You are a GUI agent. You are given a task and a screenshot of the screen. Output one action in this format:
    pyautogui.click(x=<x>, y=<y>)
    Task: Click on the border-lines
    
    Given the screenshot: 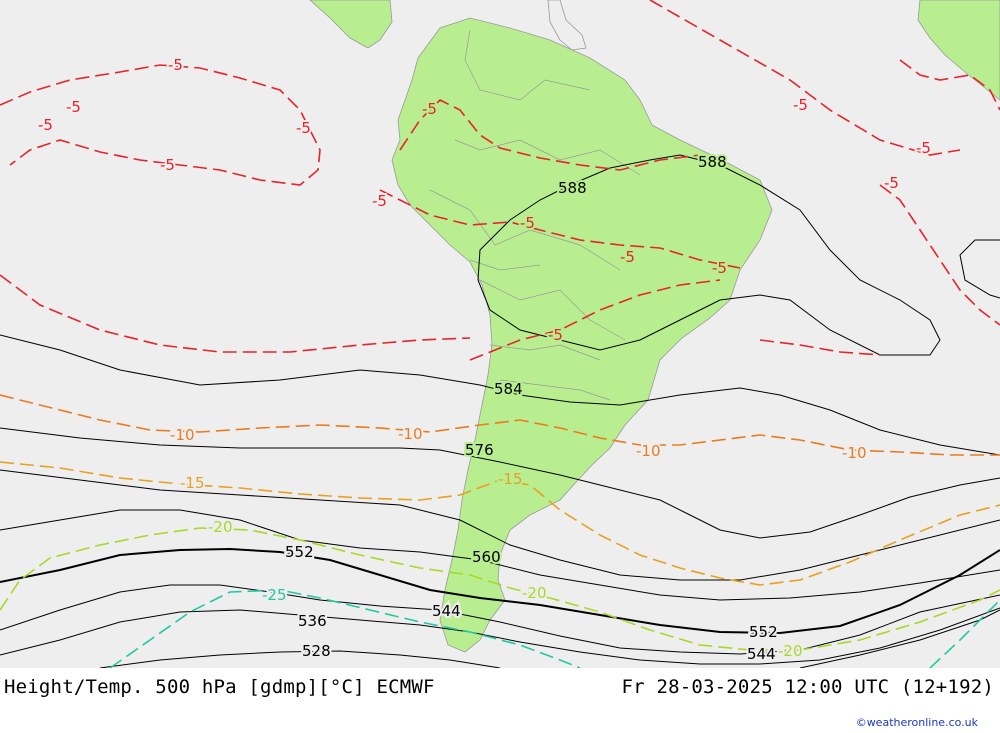 What is the action you would take?
    pyautogui.click(x=535, y=215)
    